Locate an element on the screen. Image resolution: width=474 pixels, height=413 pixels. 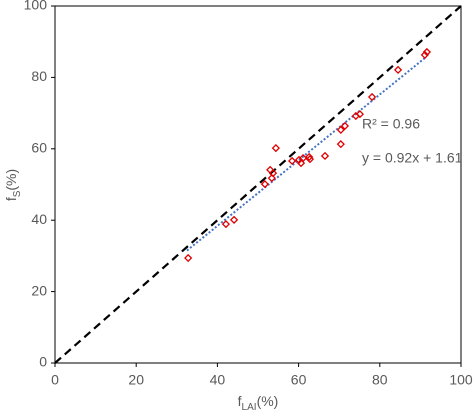
x-tick-label: 60 is located at coordinates (299, 380).